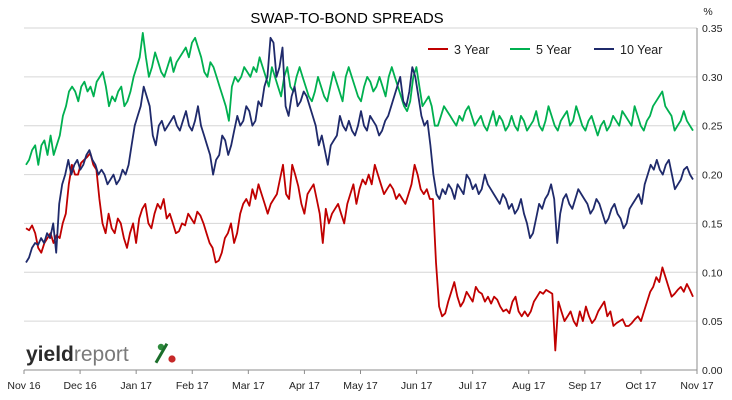 The width and height of the screenshot is (732, 400). Describe the element at coordinates (712, 200) in the screenshot. I see `y-tick-labels: 0.00 0.05 0.10 0.15 0.20 0.25 0.30 0.35` at that location.